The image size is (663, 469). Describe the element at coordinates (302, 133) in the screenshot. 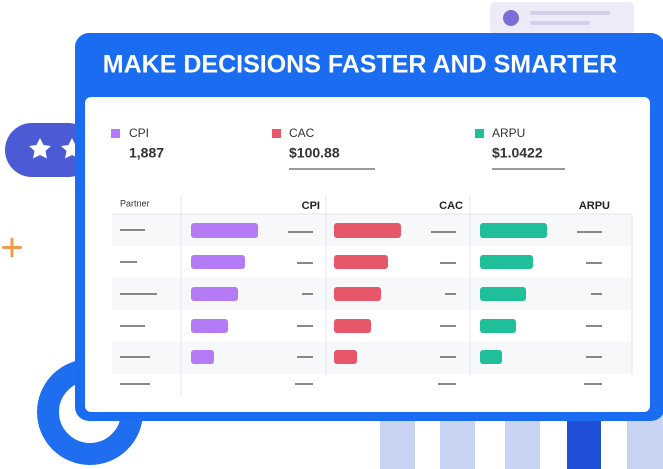

I see `metric-label: CAC` at that location.